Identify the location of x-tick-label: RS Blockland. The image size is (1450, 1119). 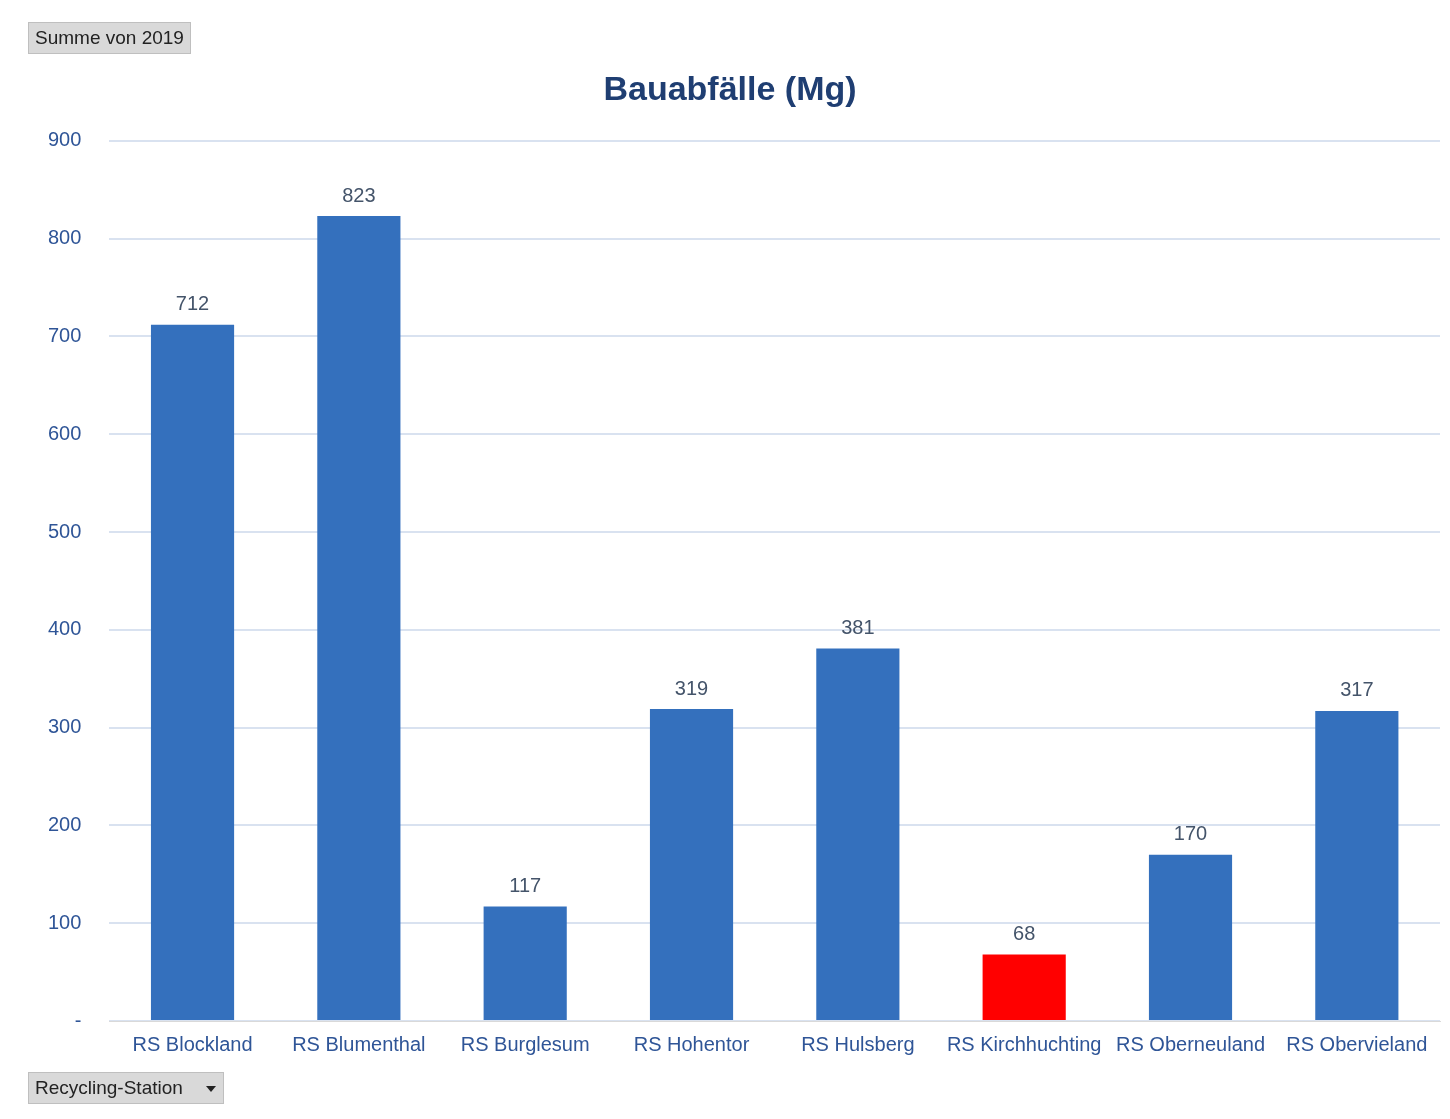
(192, 1043).